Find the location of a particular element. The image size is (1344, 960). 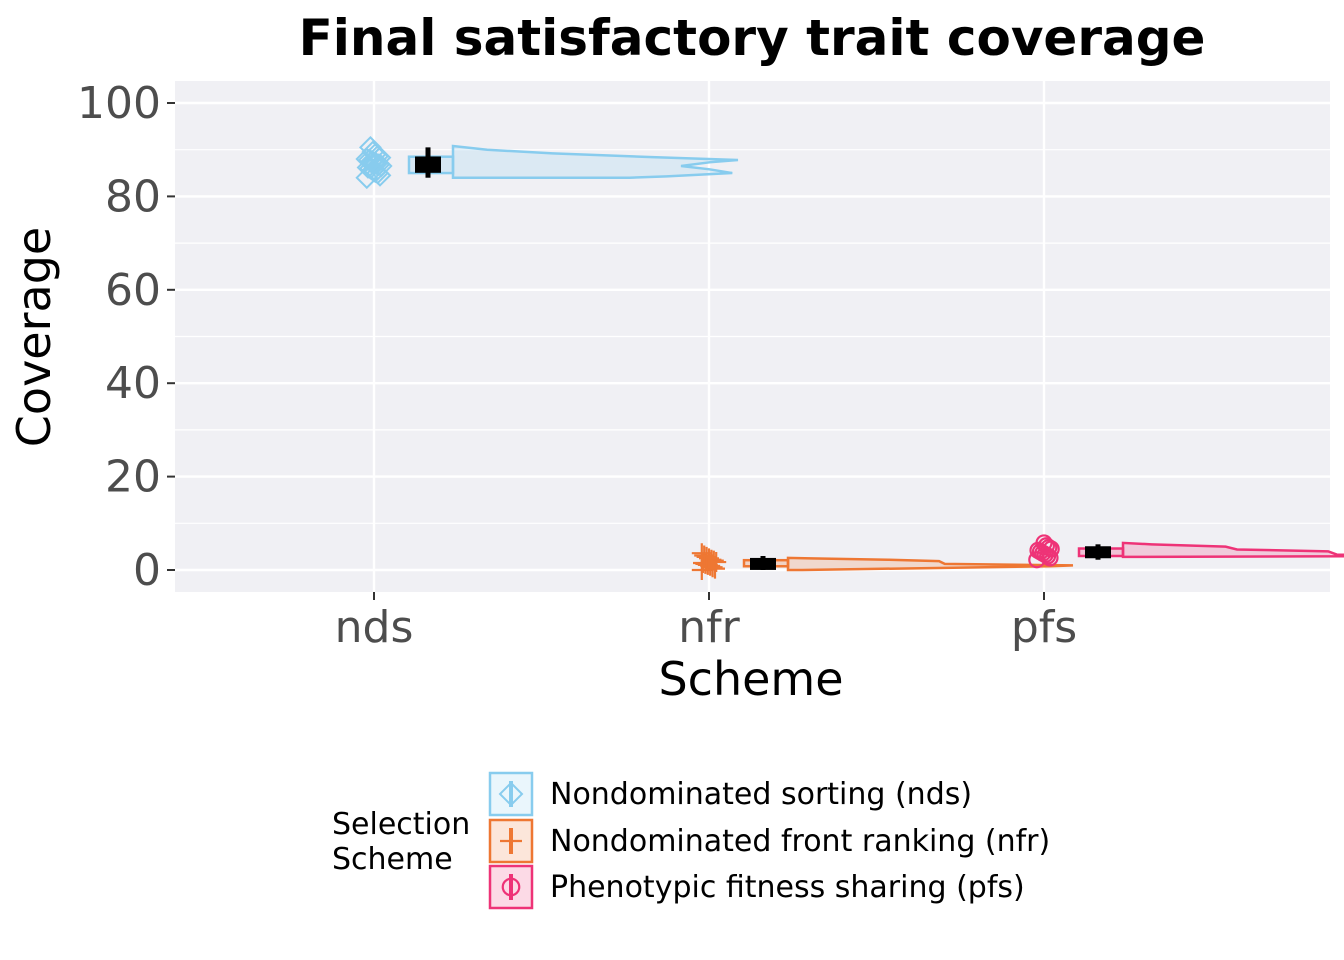

y-tick-label: 100 is located at coordinates (119, 103).